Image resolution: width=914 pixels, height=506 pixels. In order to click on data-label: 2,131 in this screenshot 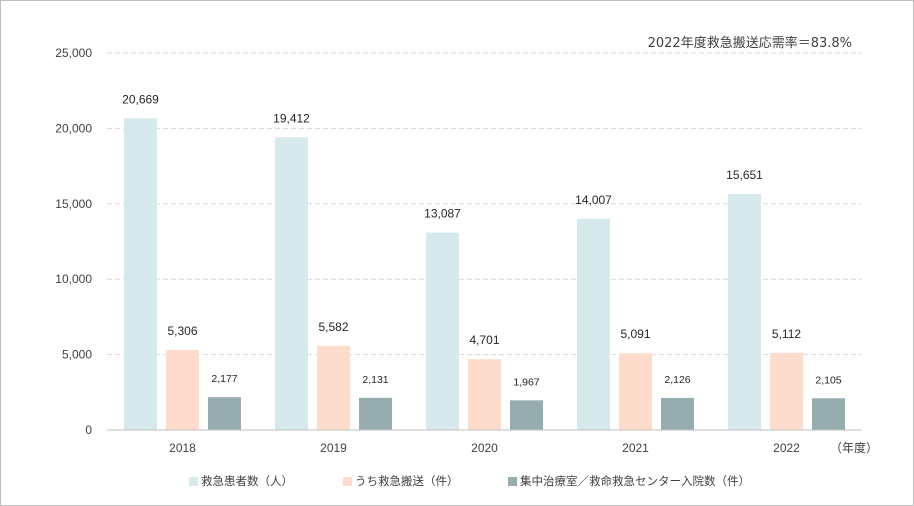, I will do `click(375, 380)`.